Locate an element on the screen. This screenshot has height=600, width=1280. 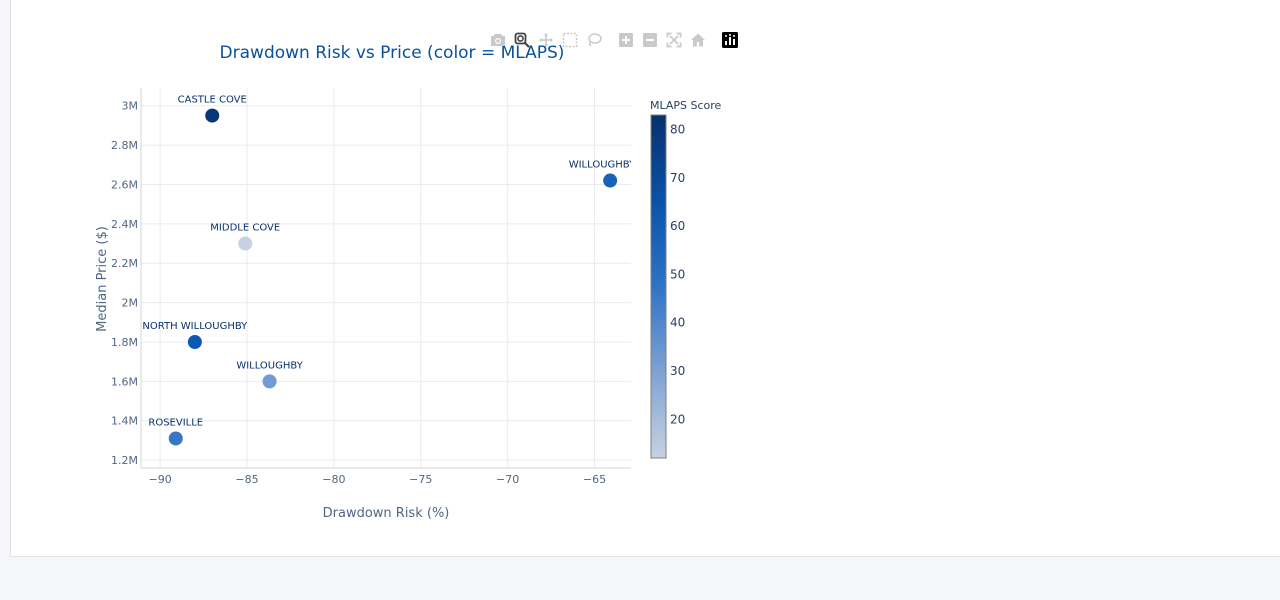
point-label: NORTH WILLOUGHBY is located at coordinates (195, 326).